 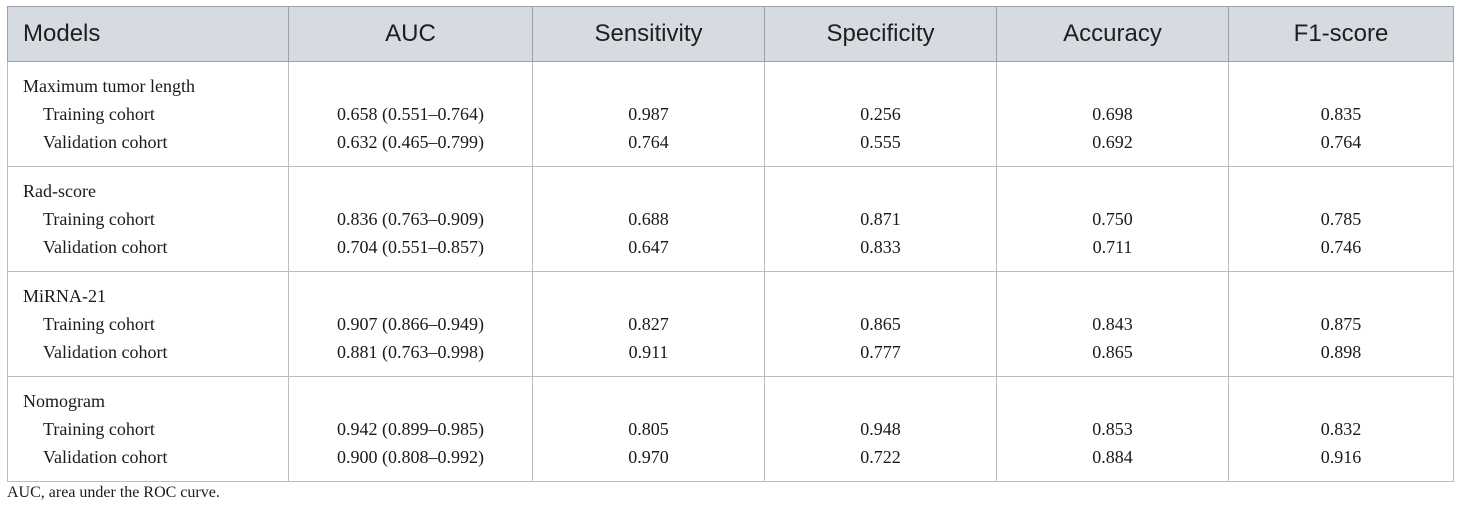 I want to click on accuracy-value: 0.865, so click(x=1112, y=352).